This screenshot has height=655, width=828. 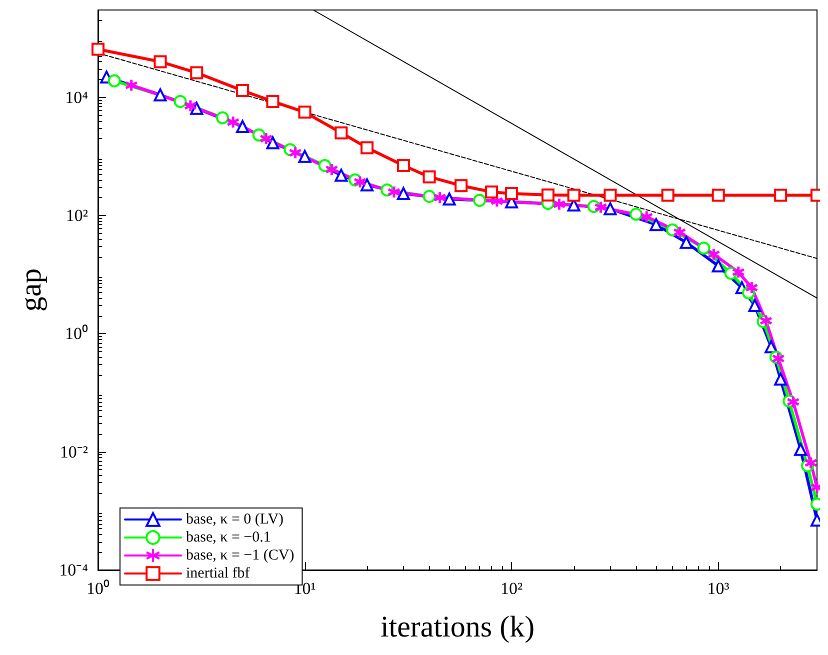 I want to click on y-tick-label: 10⁰, so click(x=76, y=334).